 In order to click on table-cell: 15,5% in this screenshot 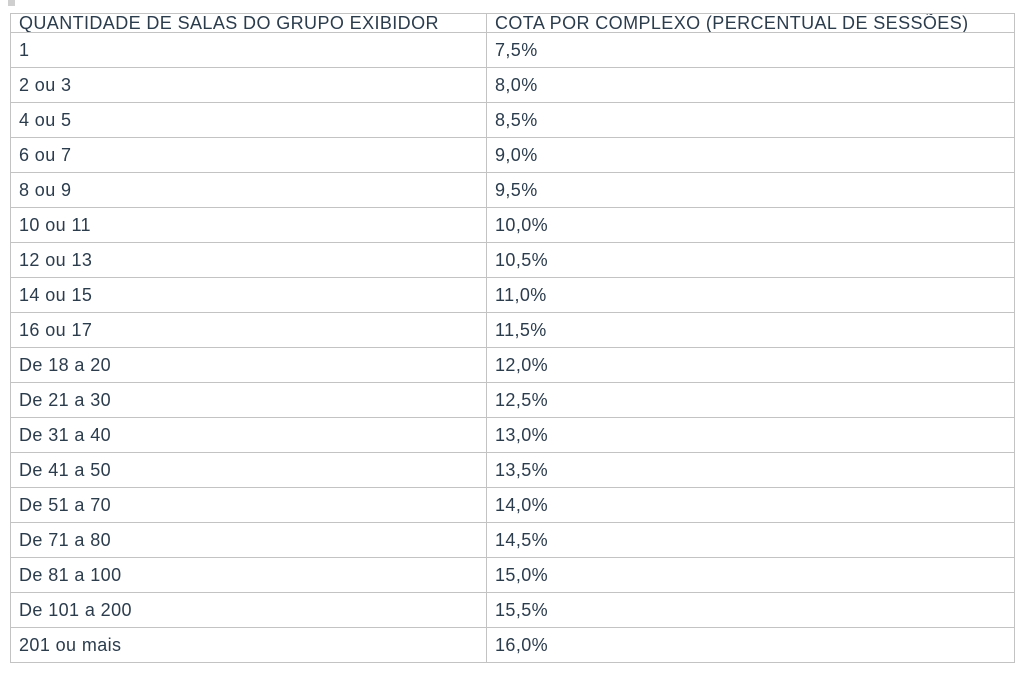, I will do `click(750, 610)`.